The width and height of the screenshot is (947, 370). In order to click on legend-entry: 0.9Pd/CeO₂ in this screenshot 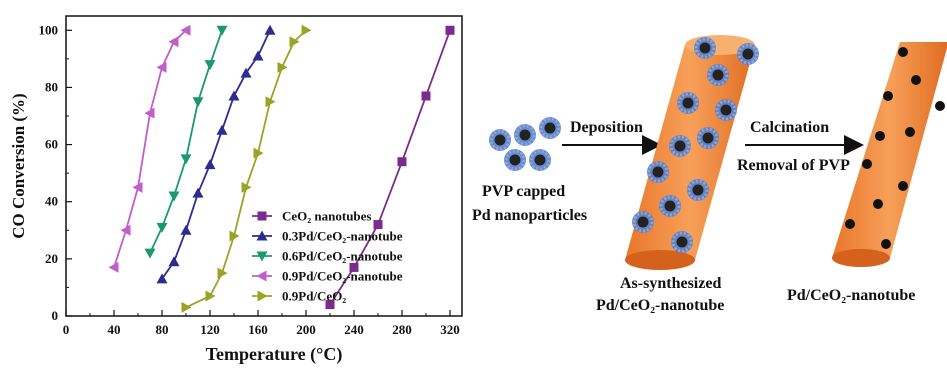, I will do `click(314, 296)`.